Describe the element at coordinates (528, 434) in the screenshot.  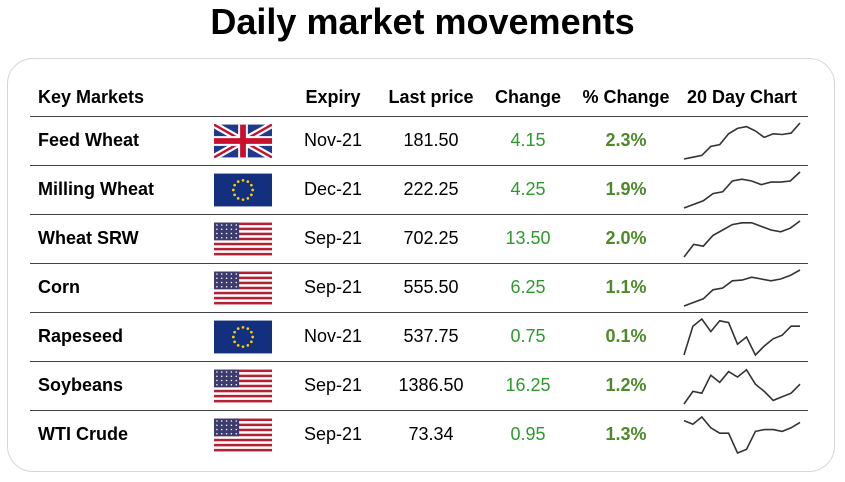
I see `change-value: 0.95` at that location.